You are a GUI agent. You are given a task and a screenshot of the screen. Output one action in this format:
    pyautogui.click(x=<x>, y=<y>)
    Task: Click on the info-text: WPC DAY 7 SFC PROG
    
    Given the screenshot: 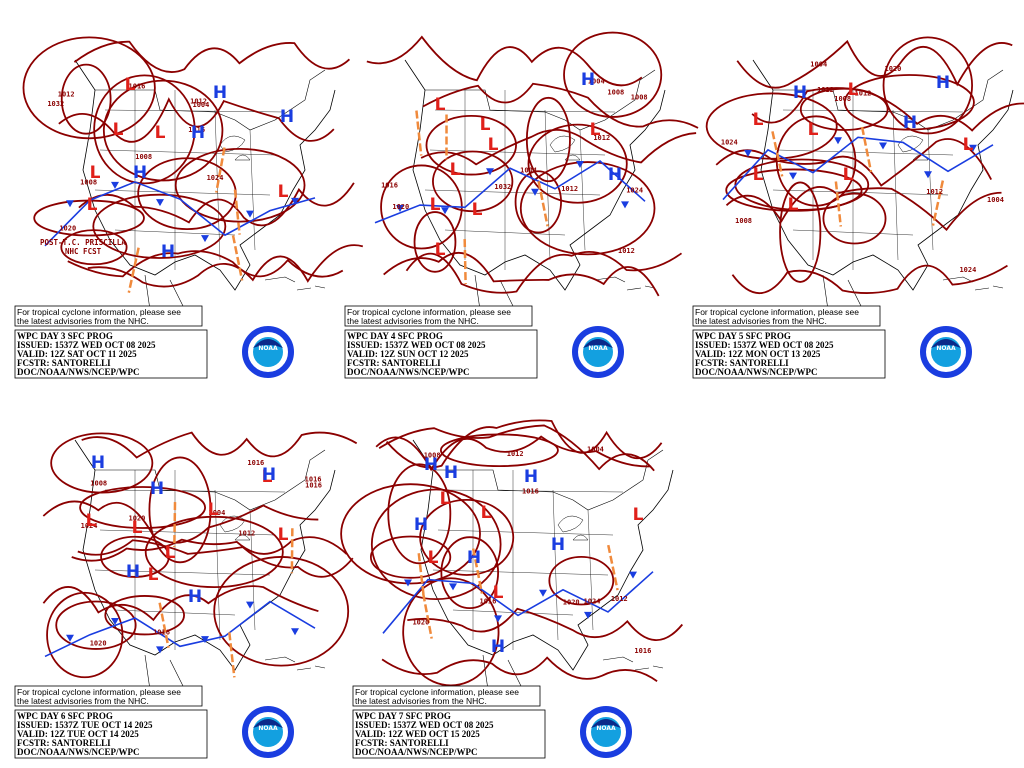 What is the action you would take?
    pyautogui.click(x=403, y=716)
    